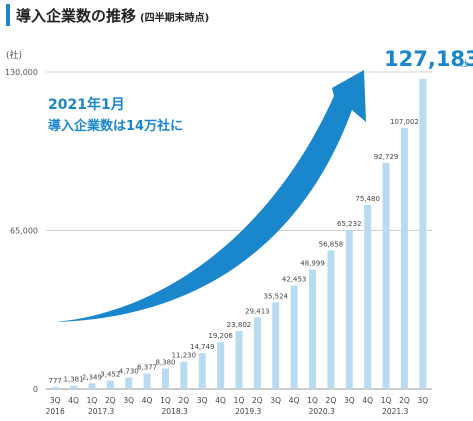 The height and width of the screenshot is (421, 473). Describe the element at coordinates (147, 367) in the screenshot. I see `data-label: 6,377` at that location.